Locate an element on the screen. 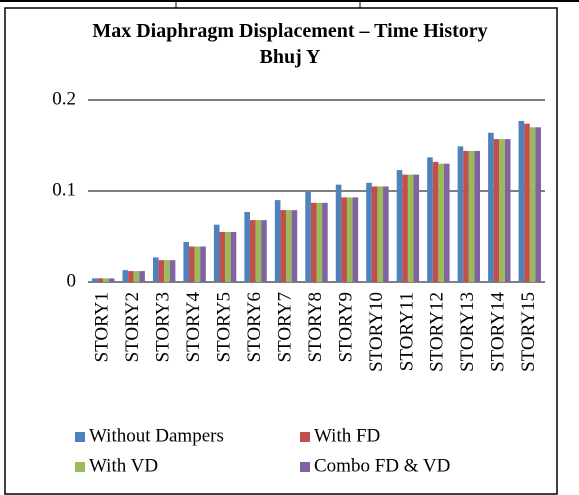 The width and height of the screenshot is (579, 495). x-tick-label: STORY6 is located at coordinates (254, 327).